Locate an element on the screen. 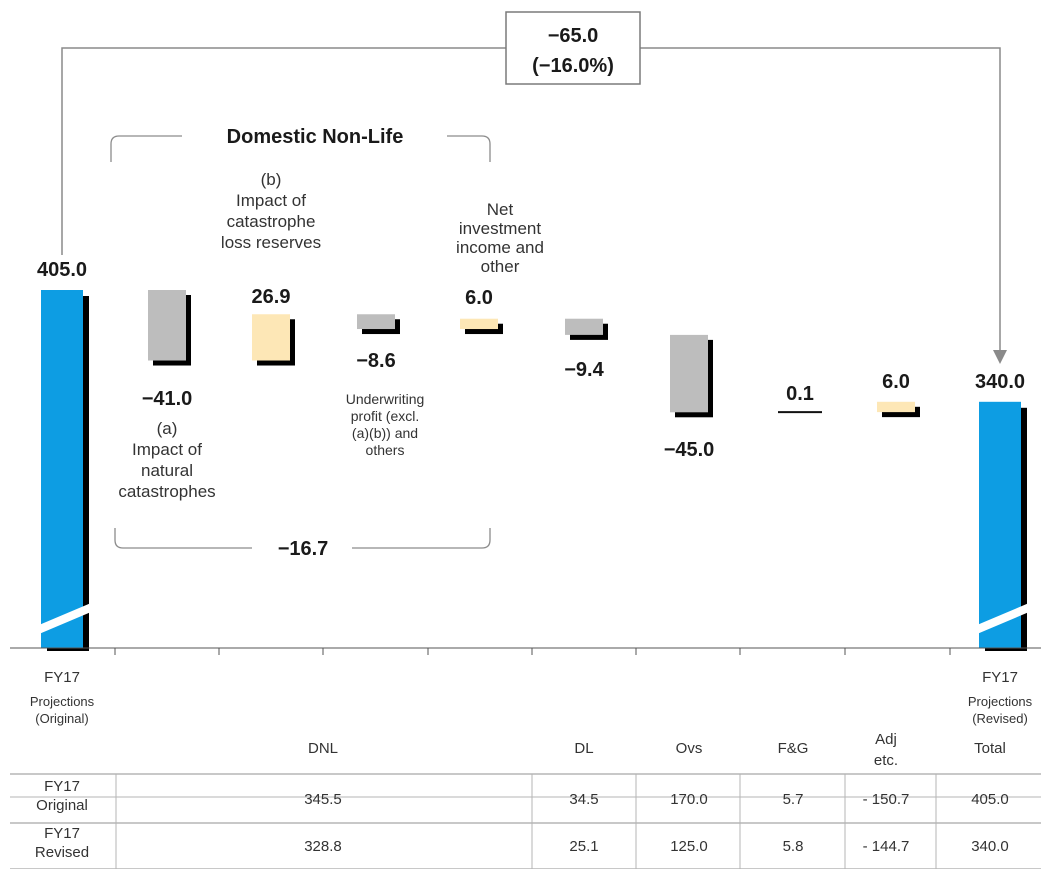 The image size is (1041, 869). table-row-0-label-line-1: Original is located at coordinates (62, 805).